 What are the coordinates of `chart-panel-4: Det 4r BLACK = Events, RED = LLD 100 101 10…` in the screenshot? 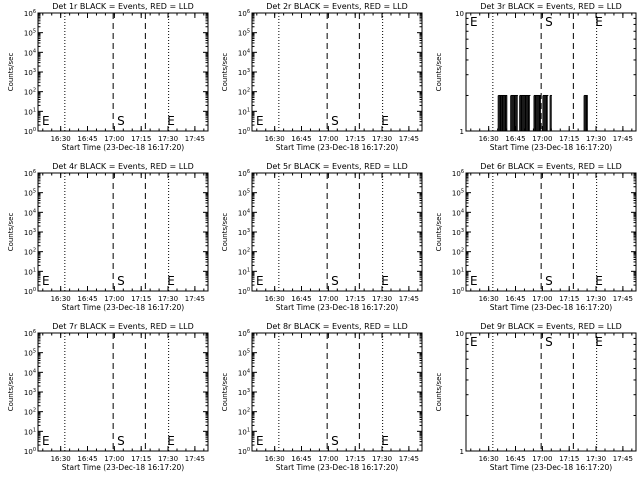 It's located at (108, 237).